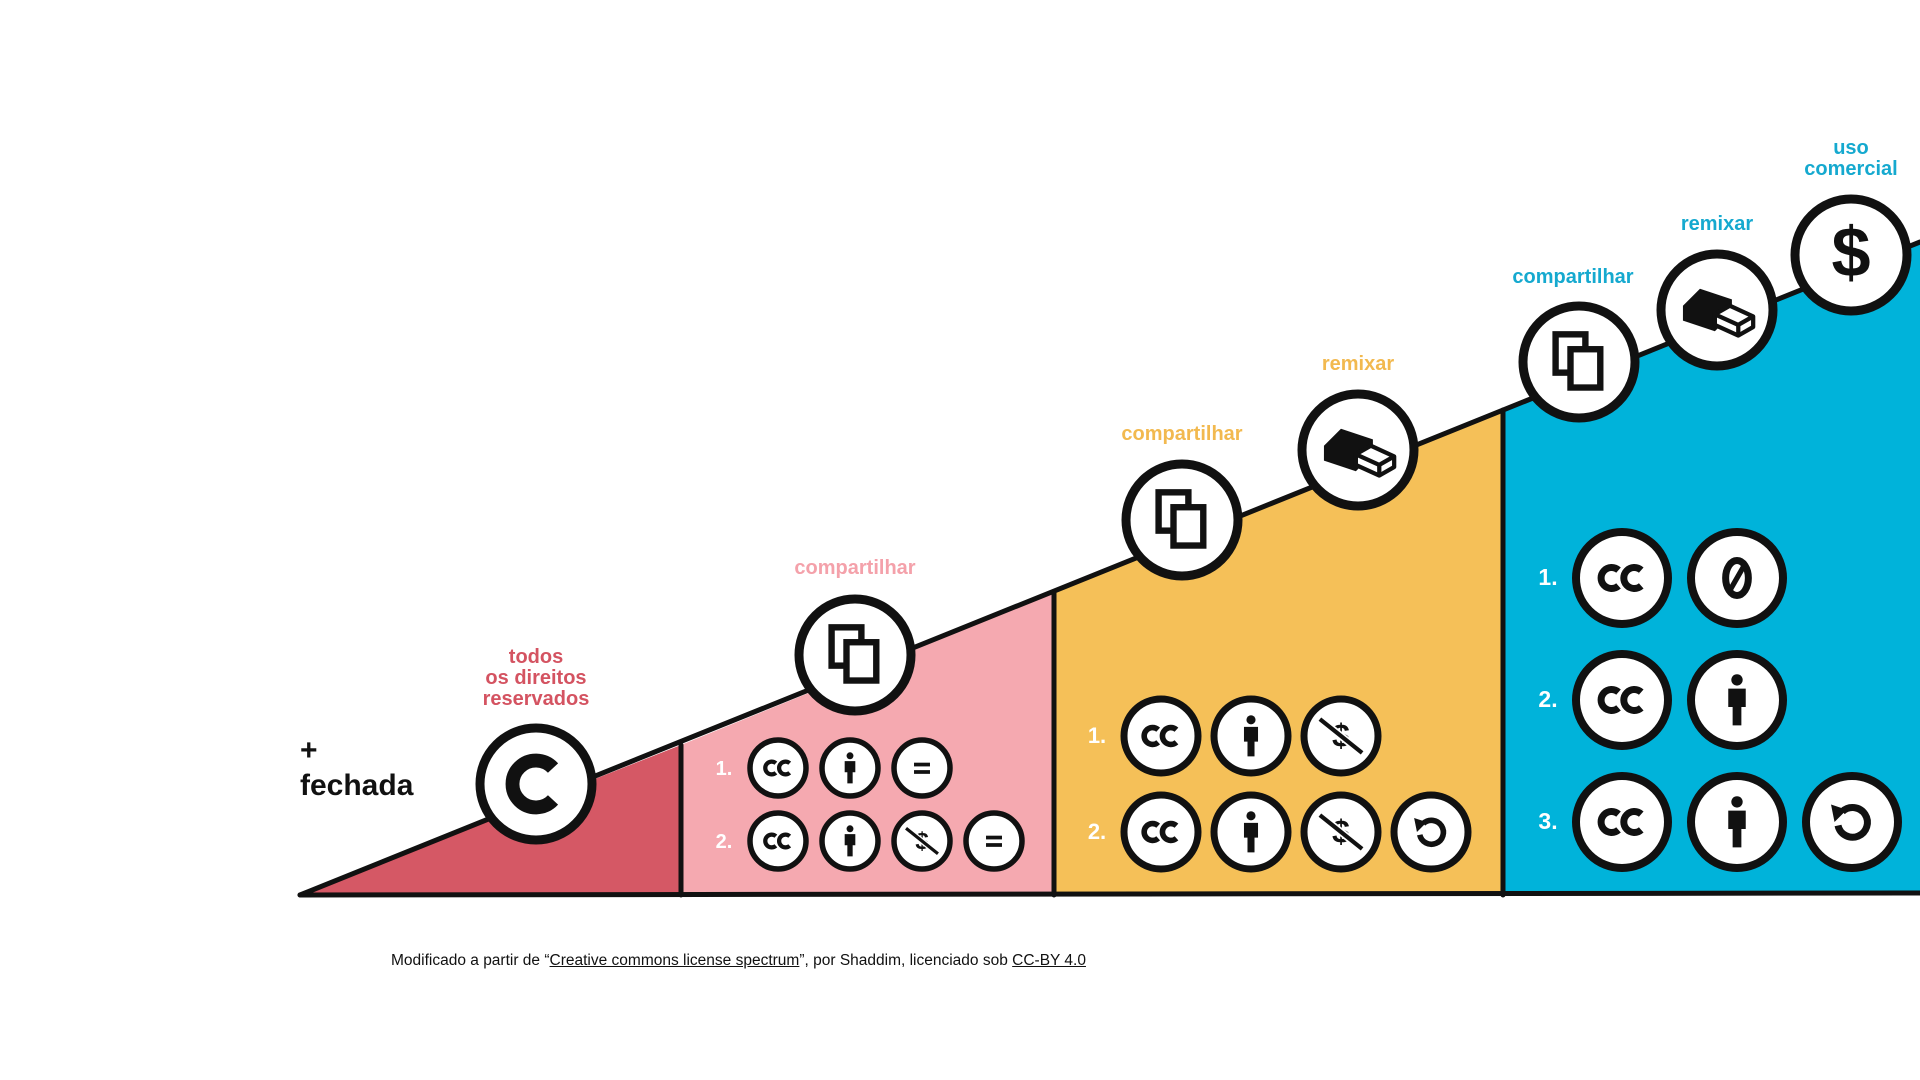 The height and width of the screenshot is (1080, 1920). Describe the element at coordinates (1049, 960) in the screenshot. I see `license-link: CC-BY 4.0` at that location.